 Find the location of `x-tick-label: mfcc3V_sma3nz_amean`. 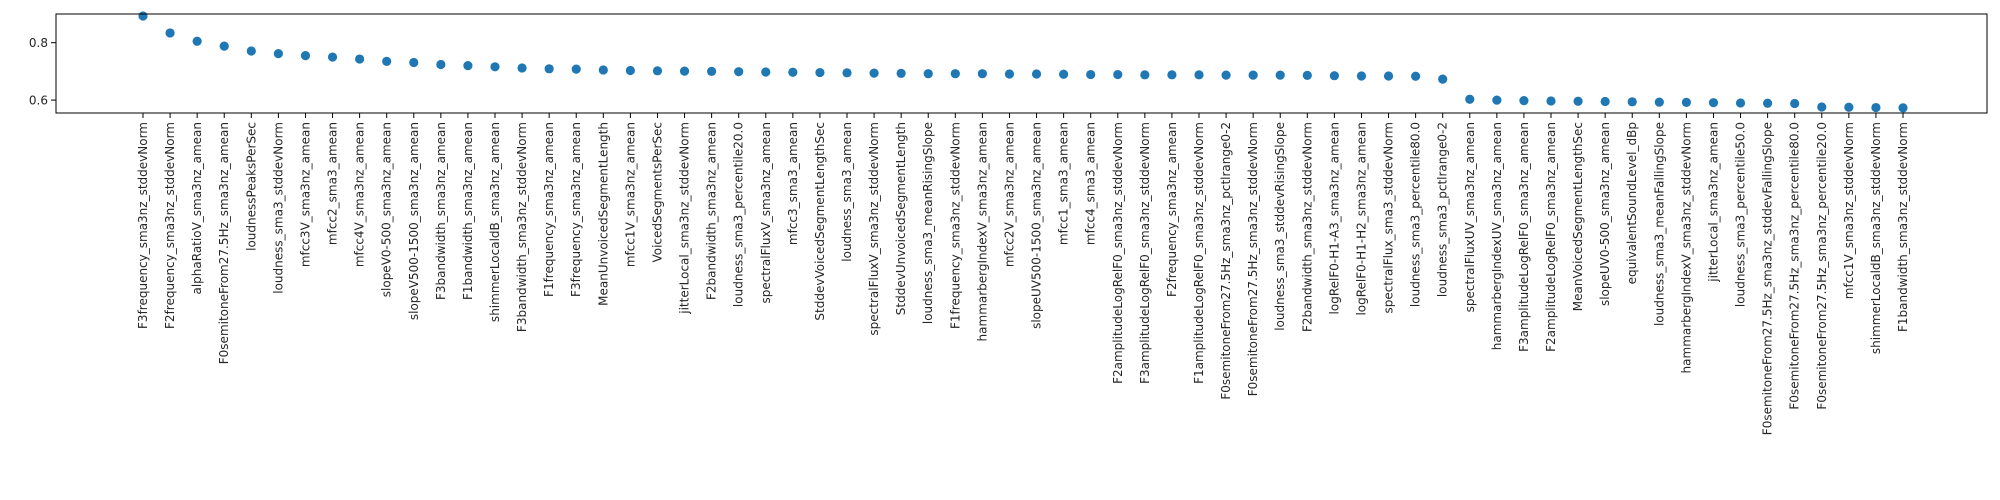

x-tick-label: mfcc3V_sma3nz_amean is located at coordinates (305, 194).